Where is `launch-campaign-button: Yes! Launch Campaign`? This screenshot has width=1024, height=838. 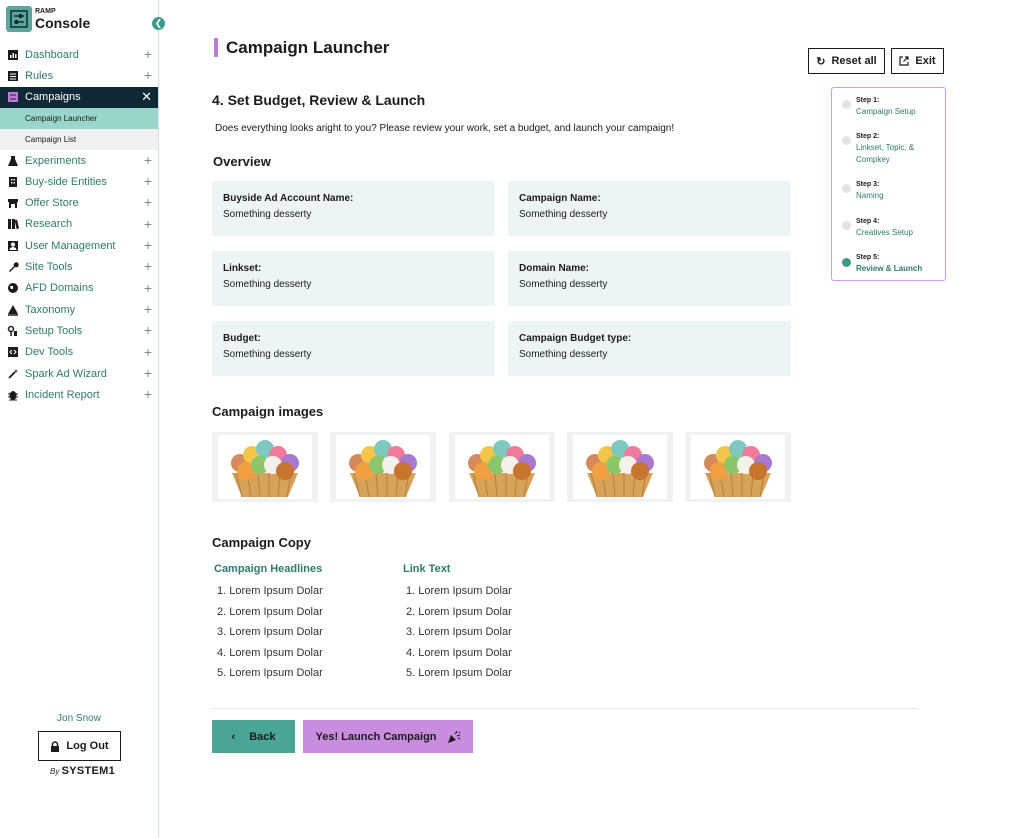
launch-campaign-button: Yes! Launch Campaign is located at coordinates (388, 736).